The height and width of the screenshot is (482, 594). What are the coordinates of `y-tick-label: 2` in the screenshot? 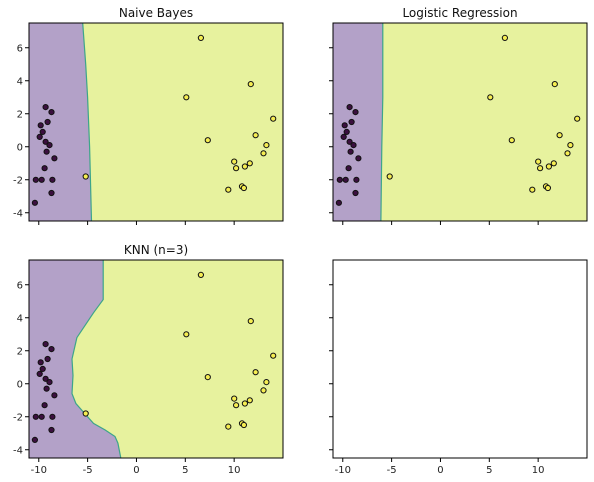 It's located at (20, 351).